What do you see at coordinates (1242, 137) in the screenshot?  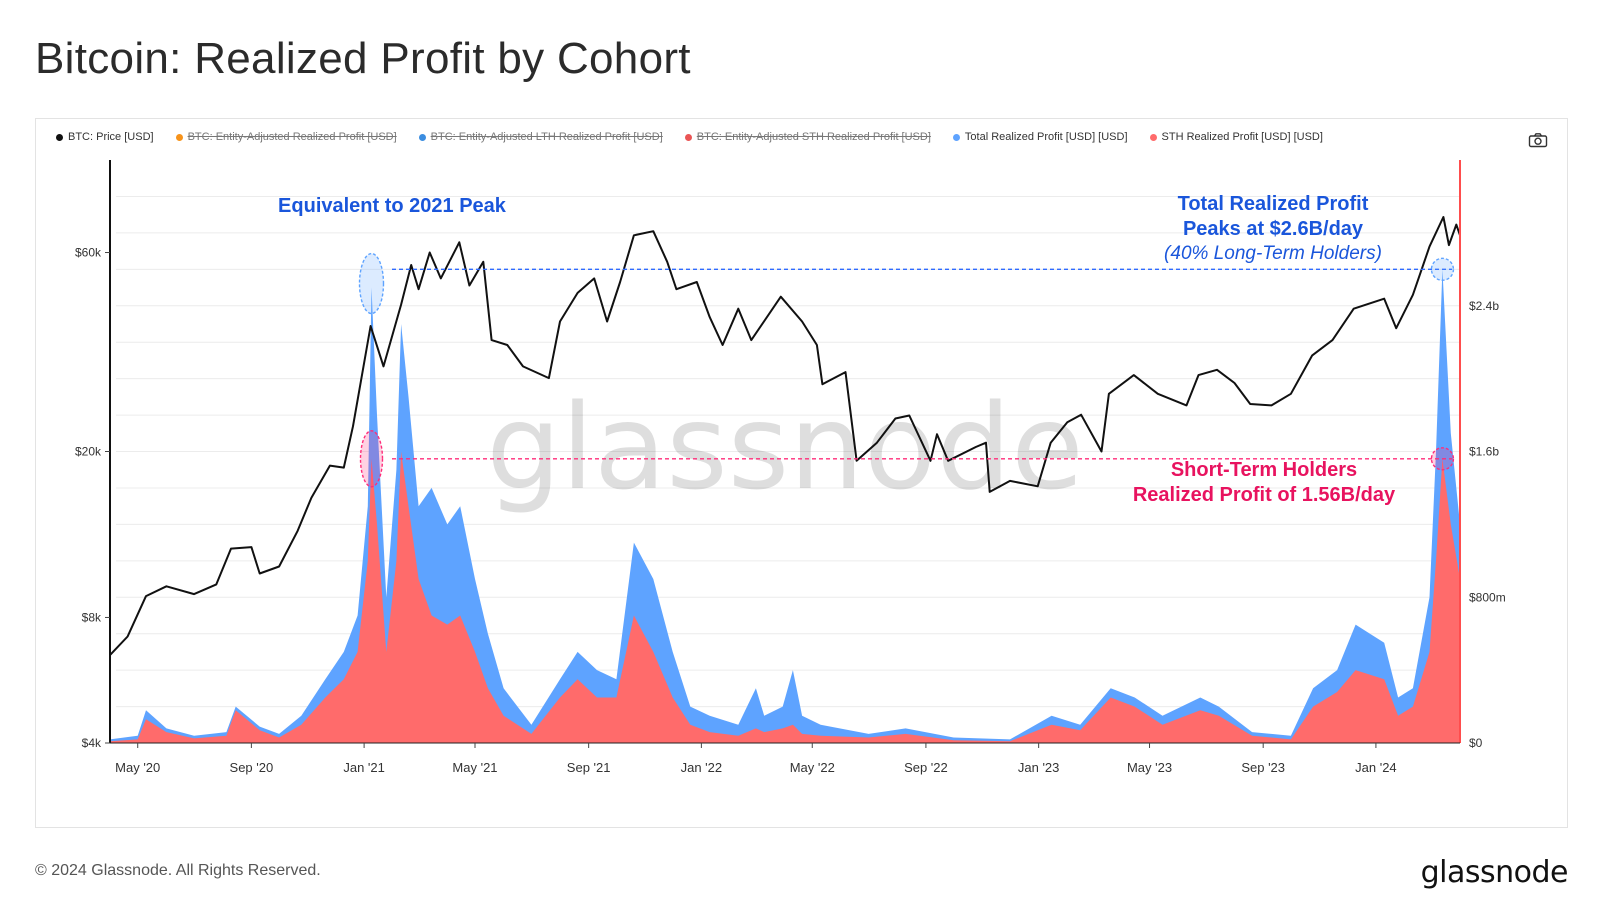 I see `legend-label: STH Realized Profit [USD] [USD]` at bounding box center [1242, 137].